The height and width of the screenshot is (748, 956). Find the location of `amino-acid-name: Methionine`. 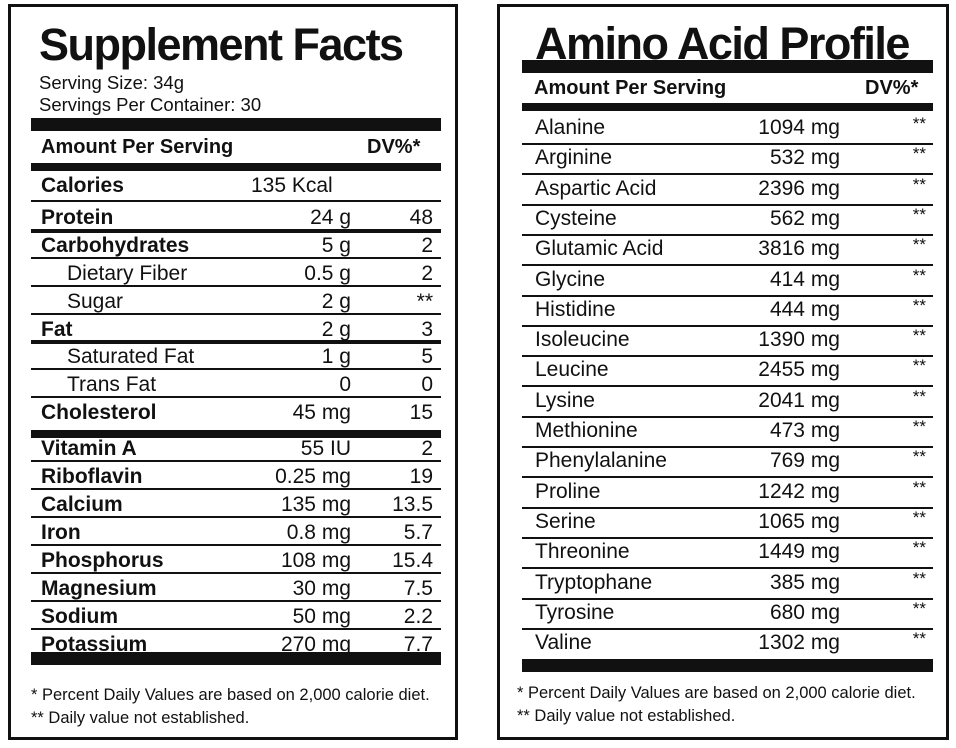

amino-acid-name: Methionine is located at coordinates (586, 430).